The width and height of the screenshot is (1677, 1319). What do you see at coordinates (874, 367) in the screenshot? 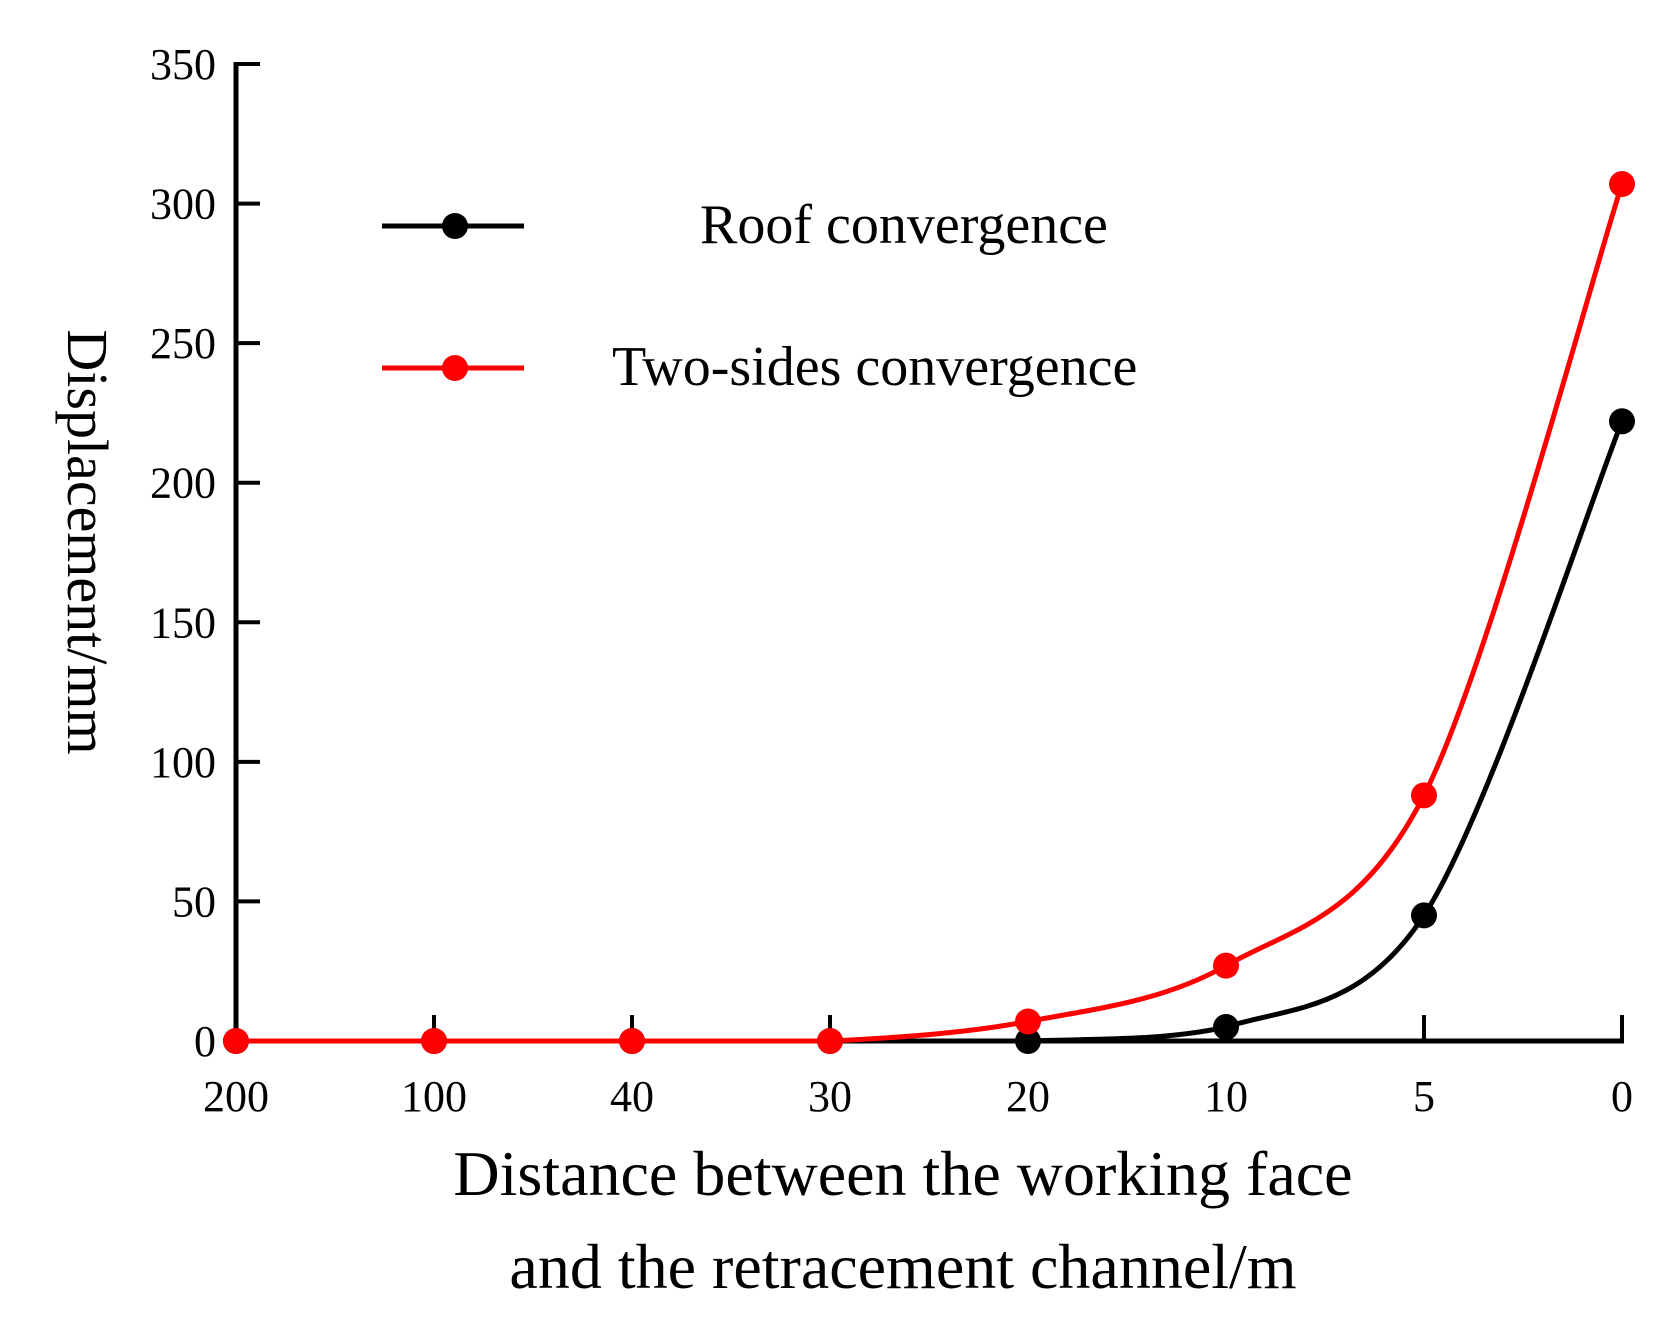
I see `legend-label-1: Two-sides convergence` at bounding box center [874, 367].